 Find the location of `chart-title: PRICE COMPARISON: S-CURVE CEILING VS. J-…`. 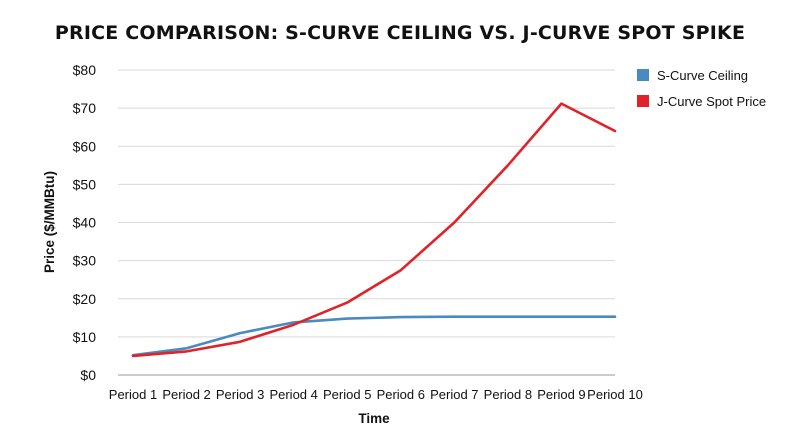

chart-title: PRICE COMPARISON: S-CURVE CEILING VS. J-… is located at coordinates (400, 33).